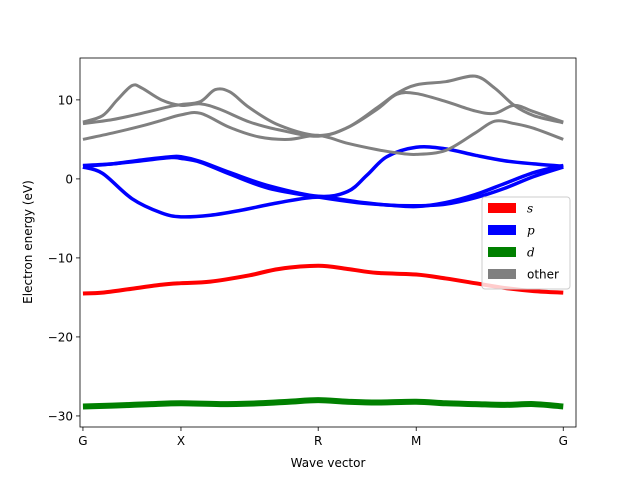  I want to click on x-axis-label: Wave vector, so click(328, 463).